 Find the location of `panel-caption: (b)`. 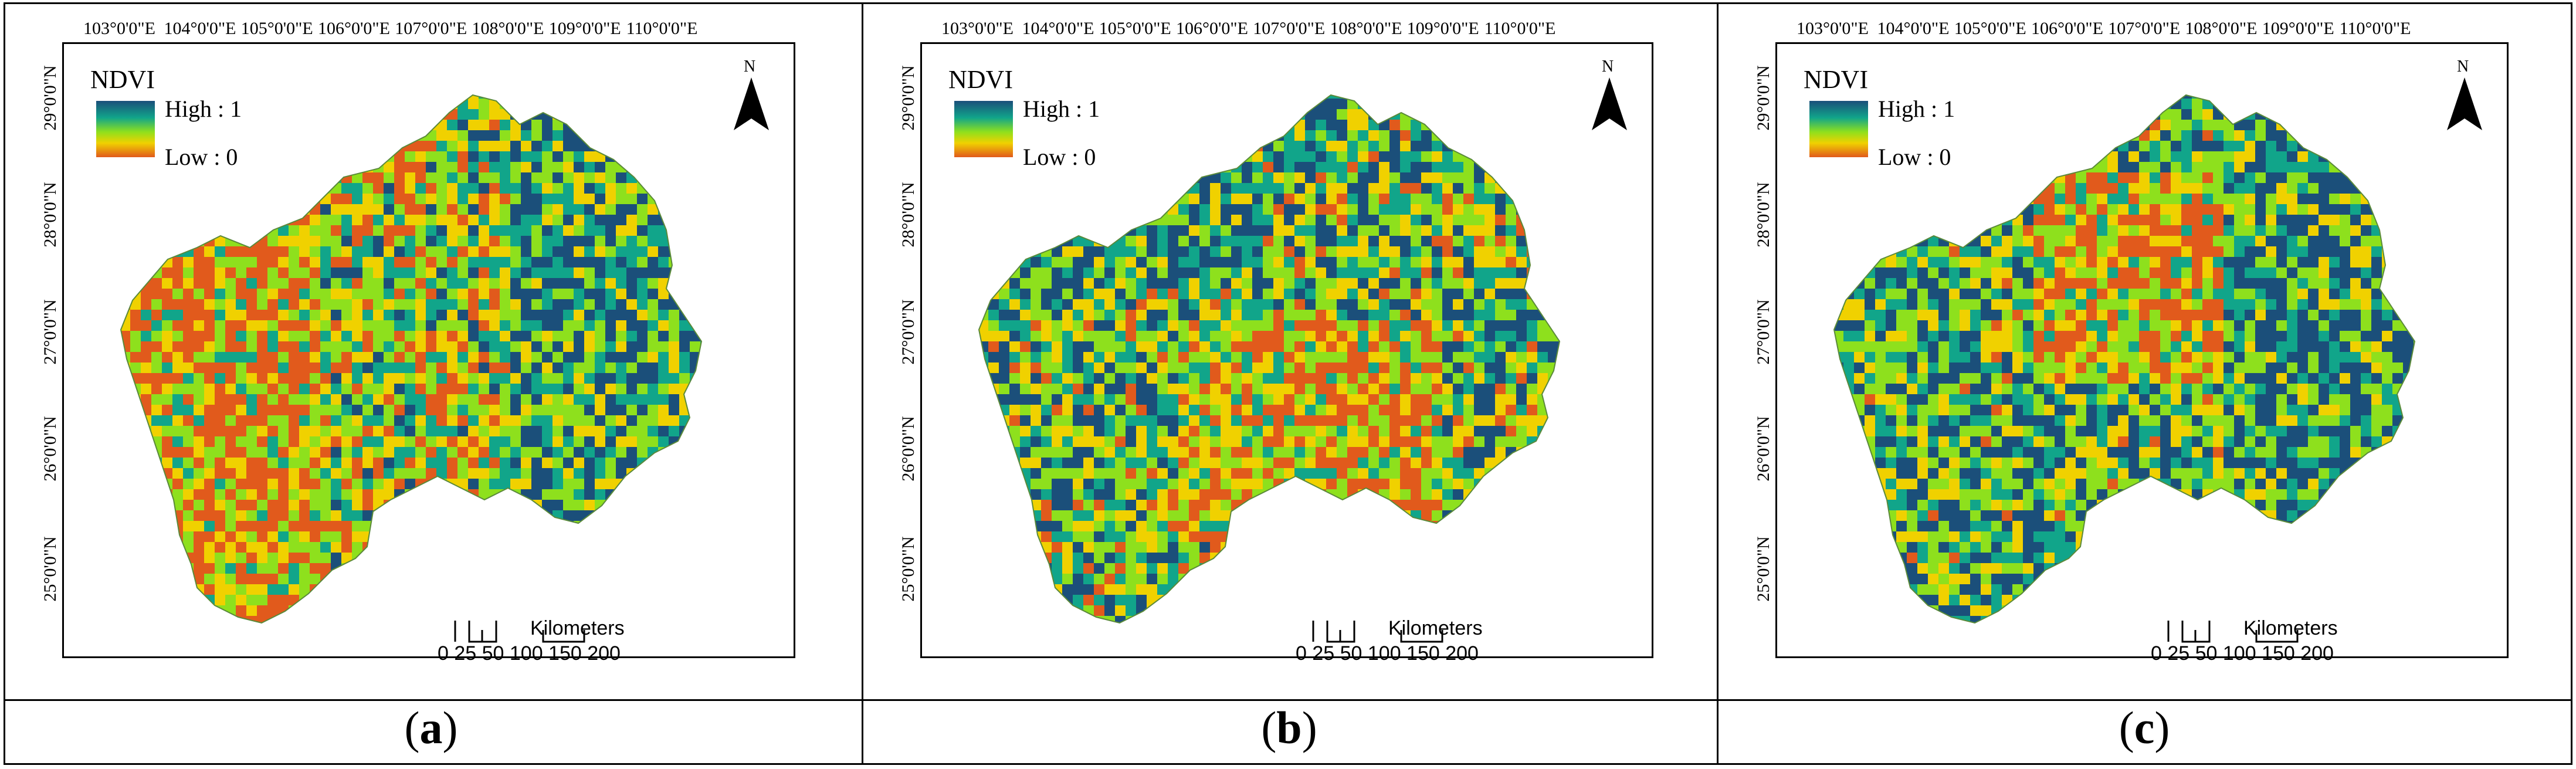

panel-caption: (b) is located at coordinates (1289, 727).